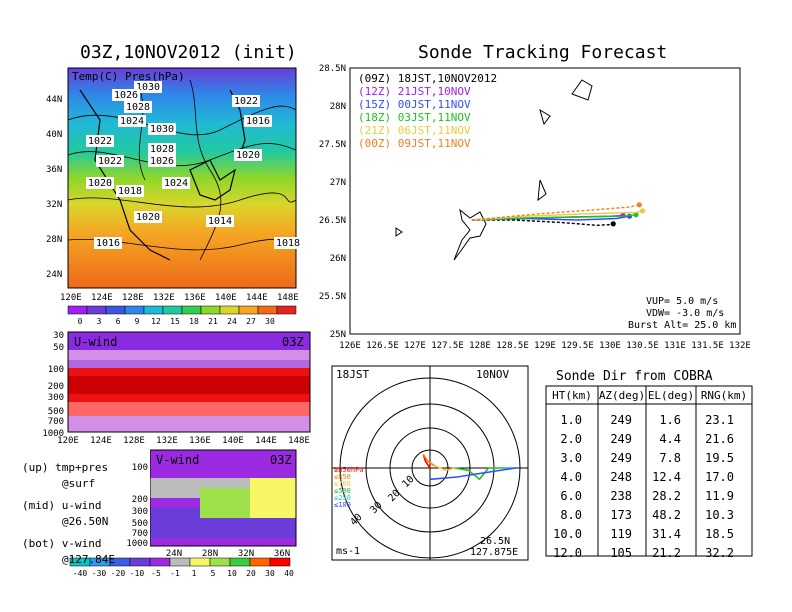  Describe the element at coordinates (643, 553) in the screenshot. I see `table-row: 12.0 105 21.2 32.2` at that location.